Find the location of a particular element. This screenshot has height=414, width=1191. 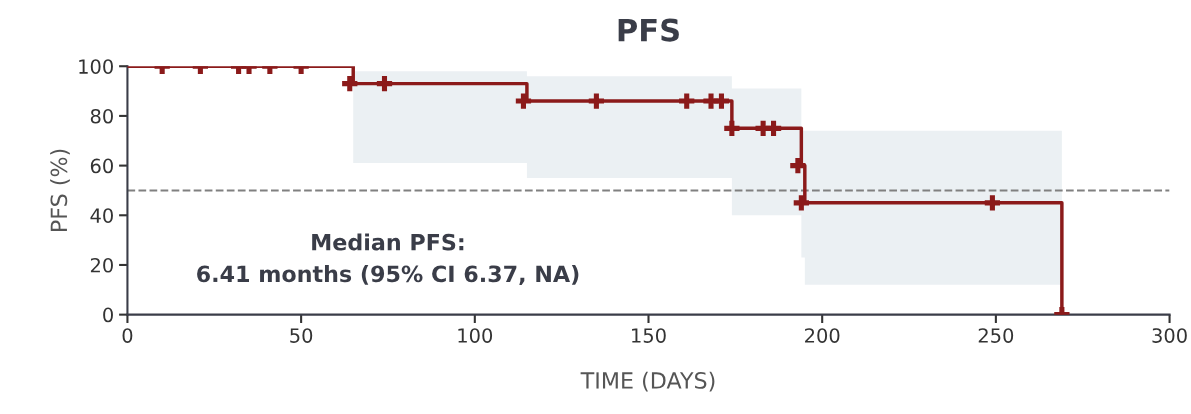

annotation: Median PFS: 6.41 months (95% CI 6.37, NA) is located at coordinates (388, 259).